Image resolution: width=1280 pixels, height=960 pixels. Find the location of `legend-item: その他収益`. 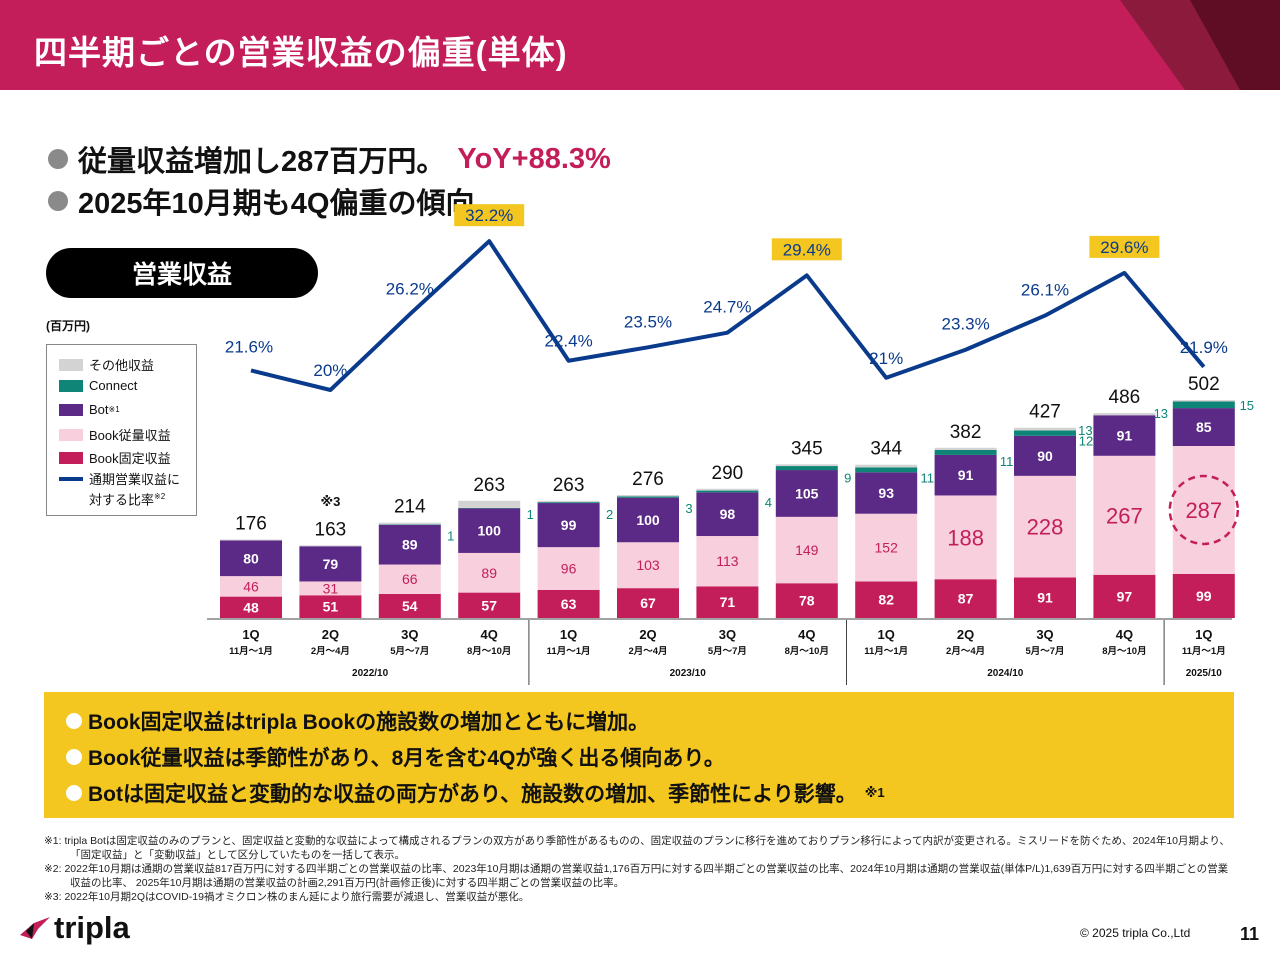

legend-item: その他収益 is located at coordinates (106, 364).